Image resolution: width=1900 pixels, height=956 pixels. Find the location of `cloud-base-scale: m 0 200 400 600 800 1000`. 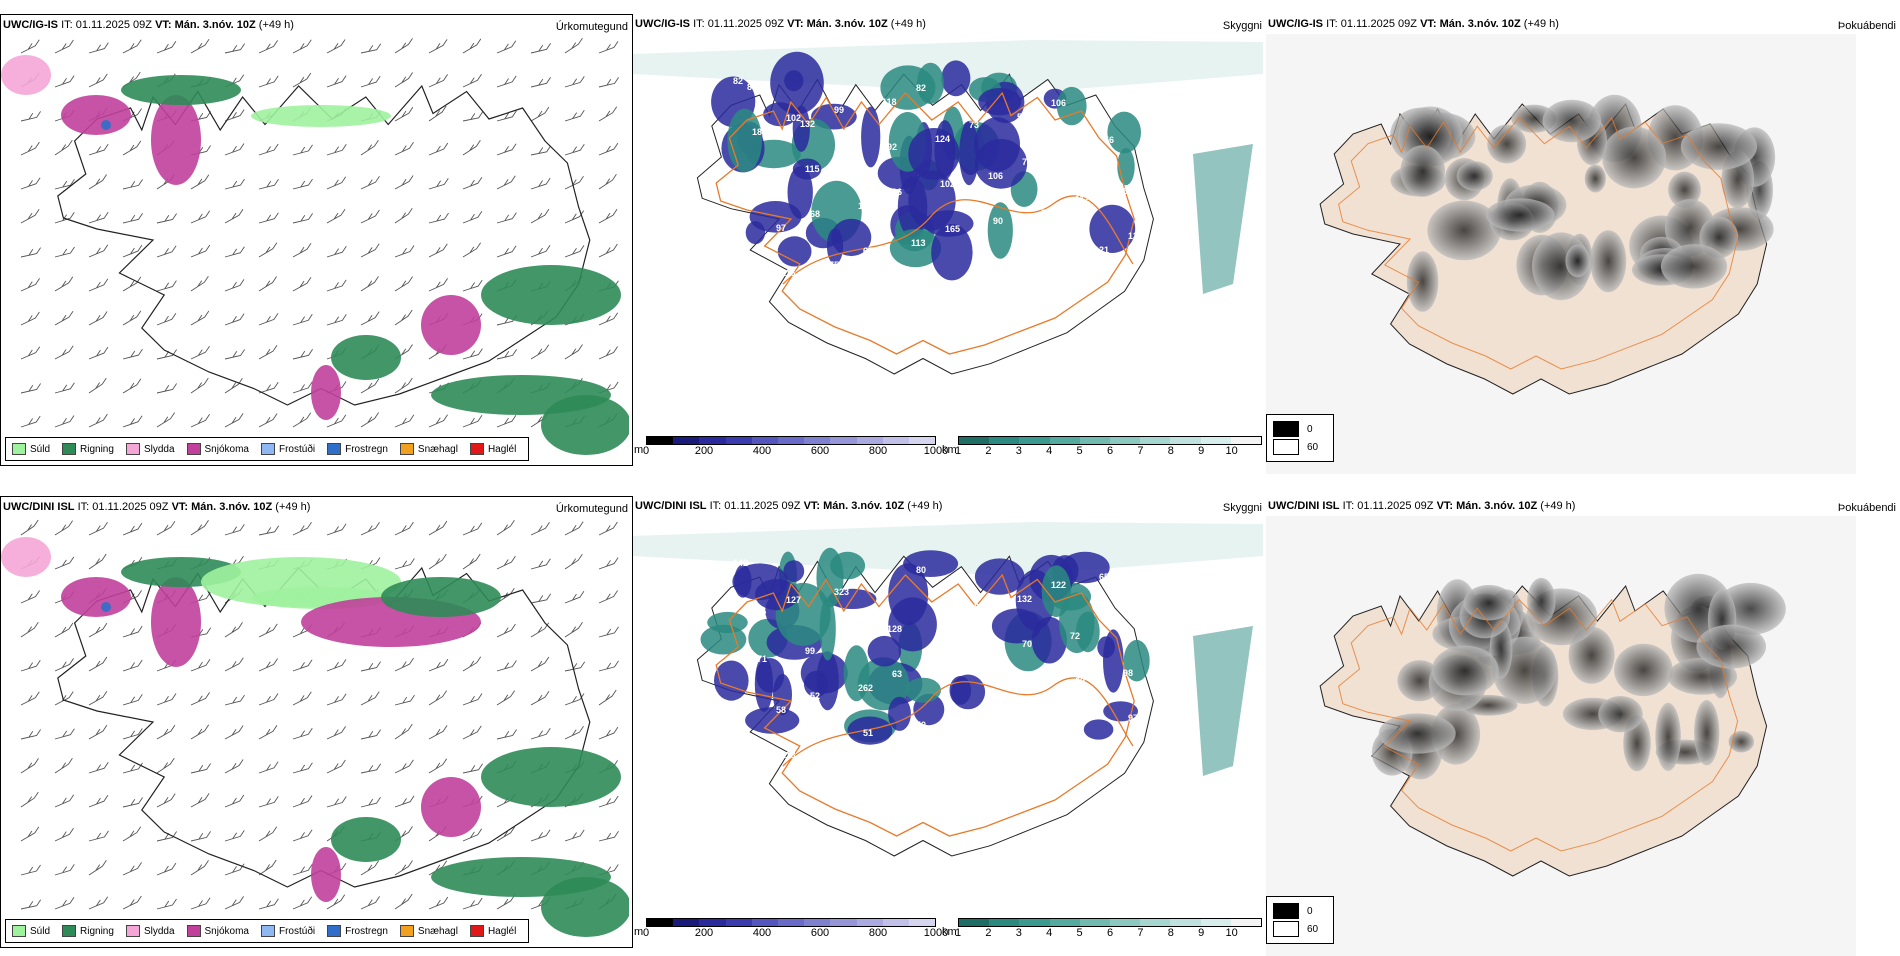

cloud-base-scale: m 0 200 400 600 800 1000 is located at coordinates (791, 928).